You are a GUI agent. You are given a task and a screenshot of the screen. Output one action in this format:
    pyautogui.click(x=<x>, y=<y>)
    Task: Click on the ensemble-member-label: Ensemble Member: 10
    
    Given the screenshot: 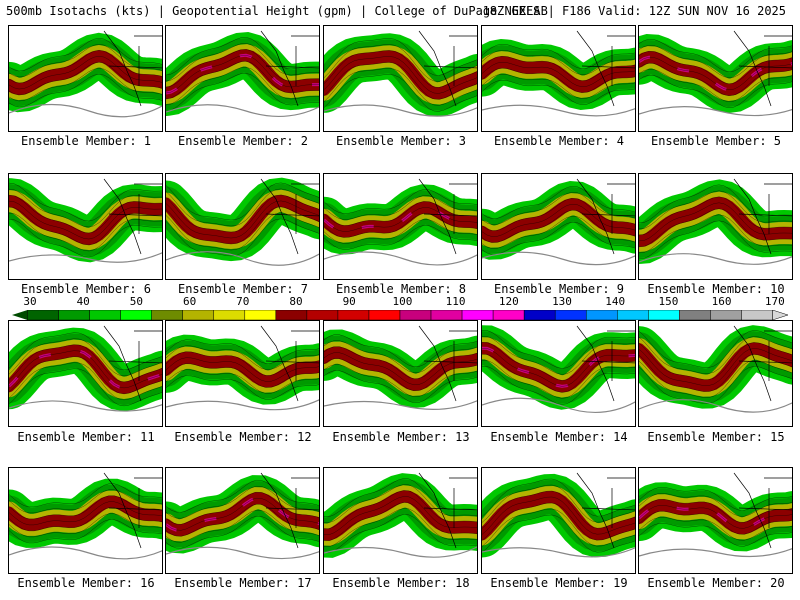 What is the action you would take?
    pyautogui.click(x=716, y=289)
    